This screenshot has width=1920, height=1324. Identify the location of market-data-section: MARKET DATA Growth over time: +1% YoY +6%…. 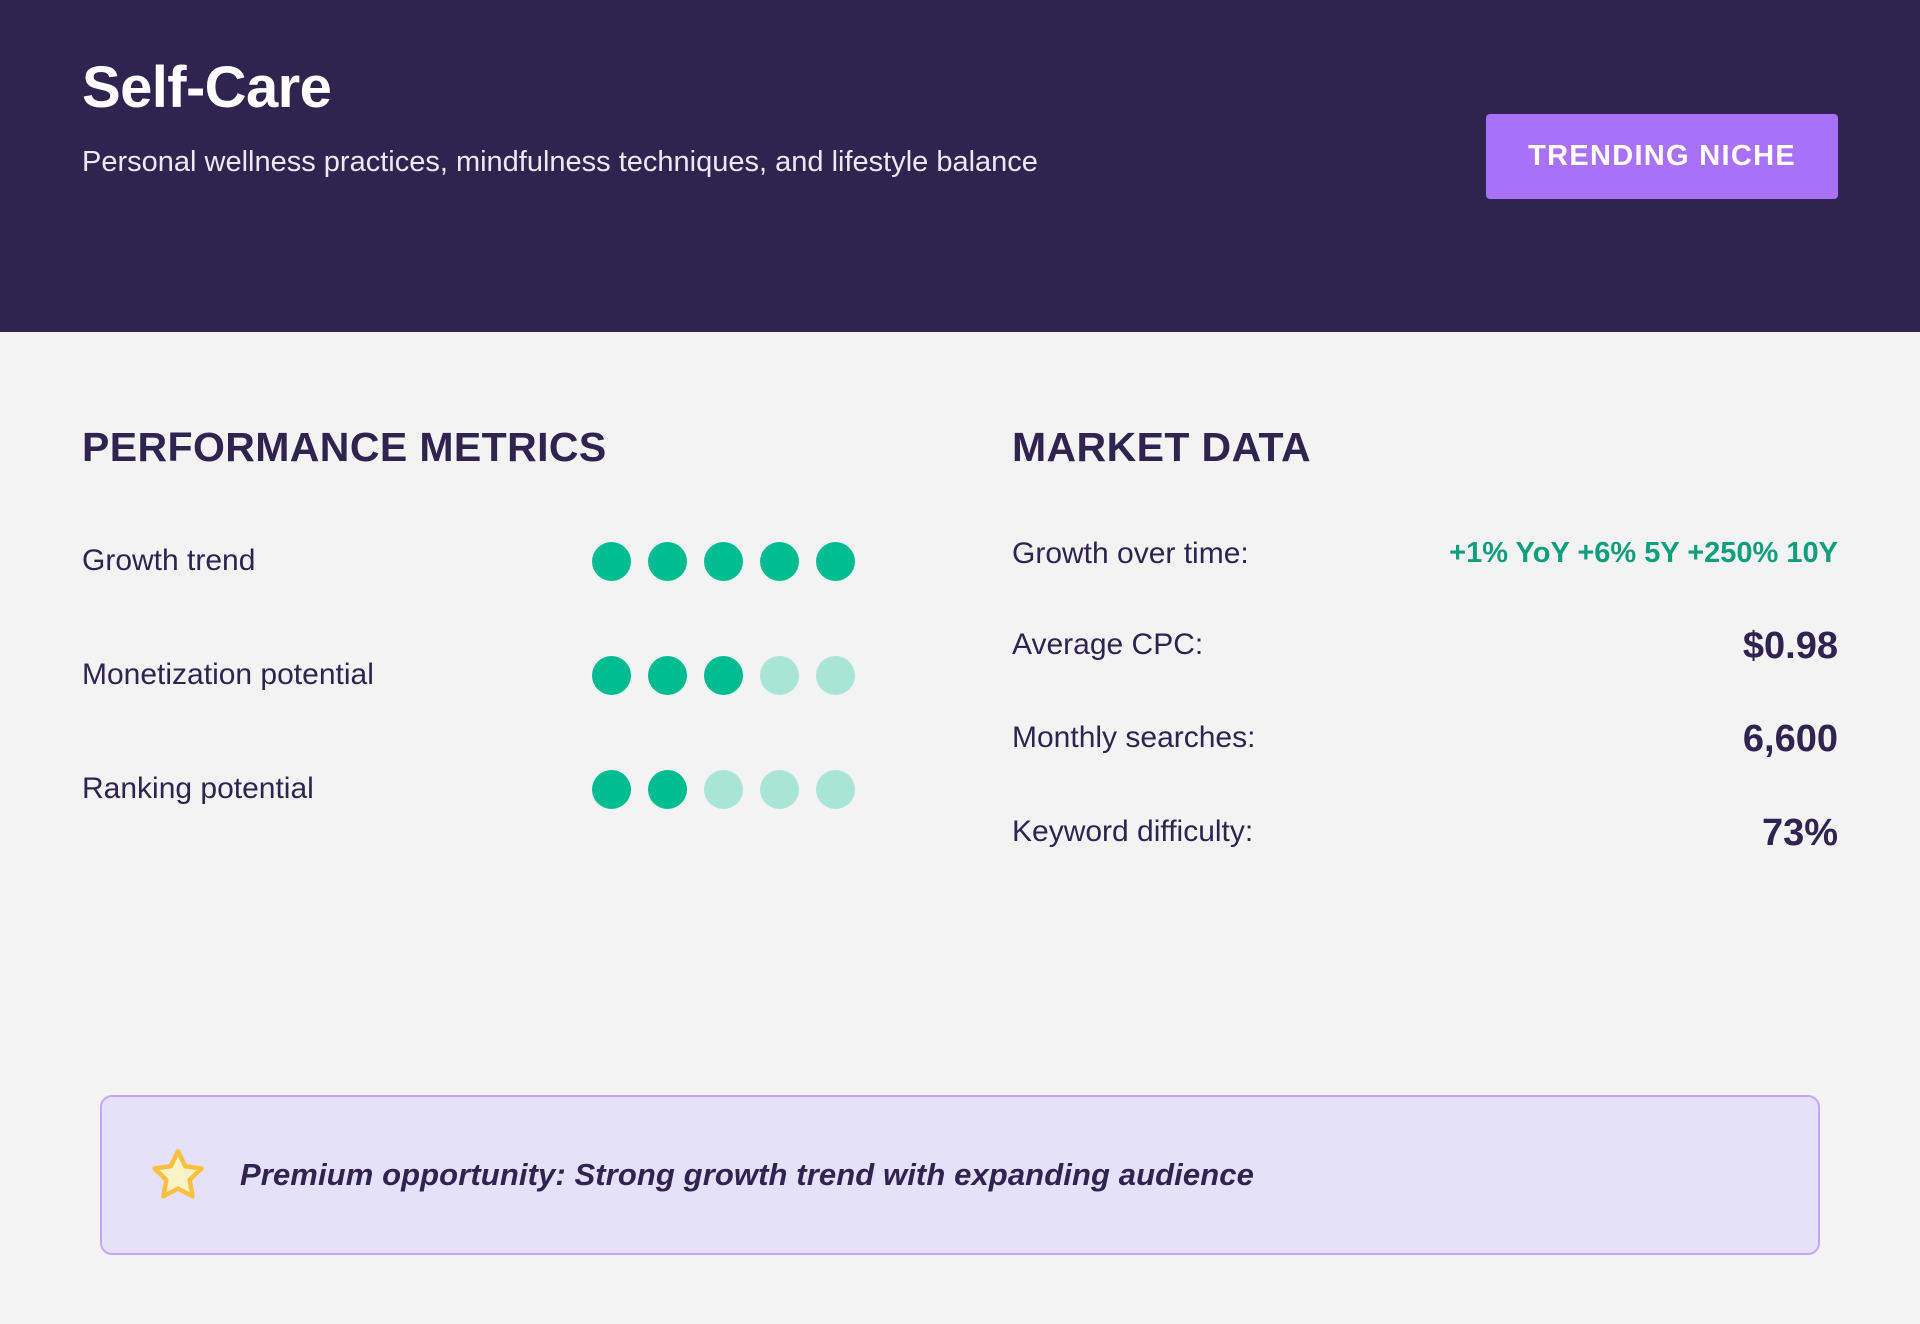
(1425, 640).